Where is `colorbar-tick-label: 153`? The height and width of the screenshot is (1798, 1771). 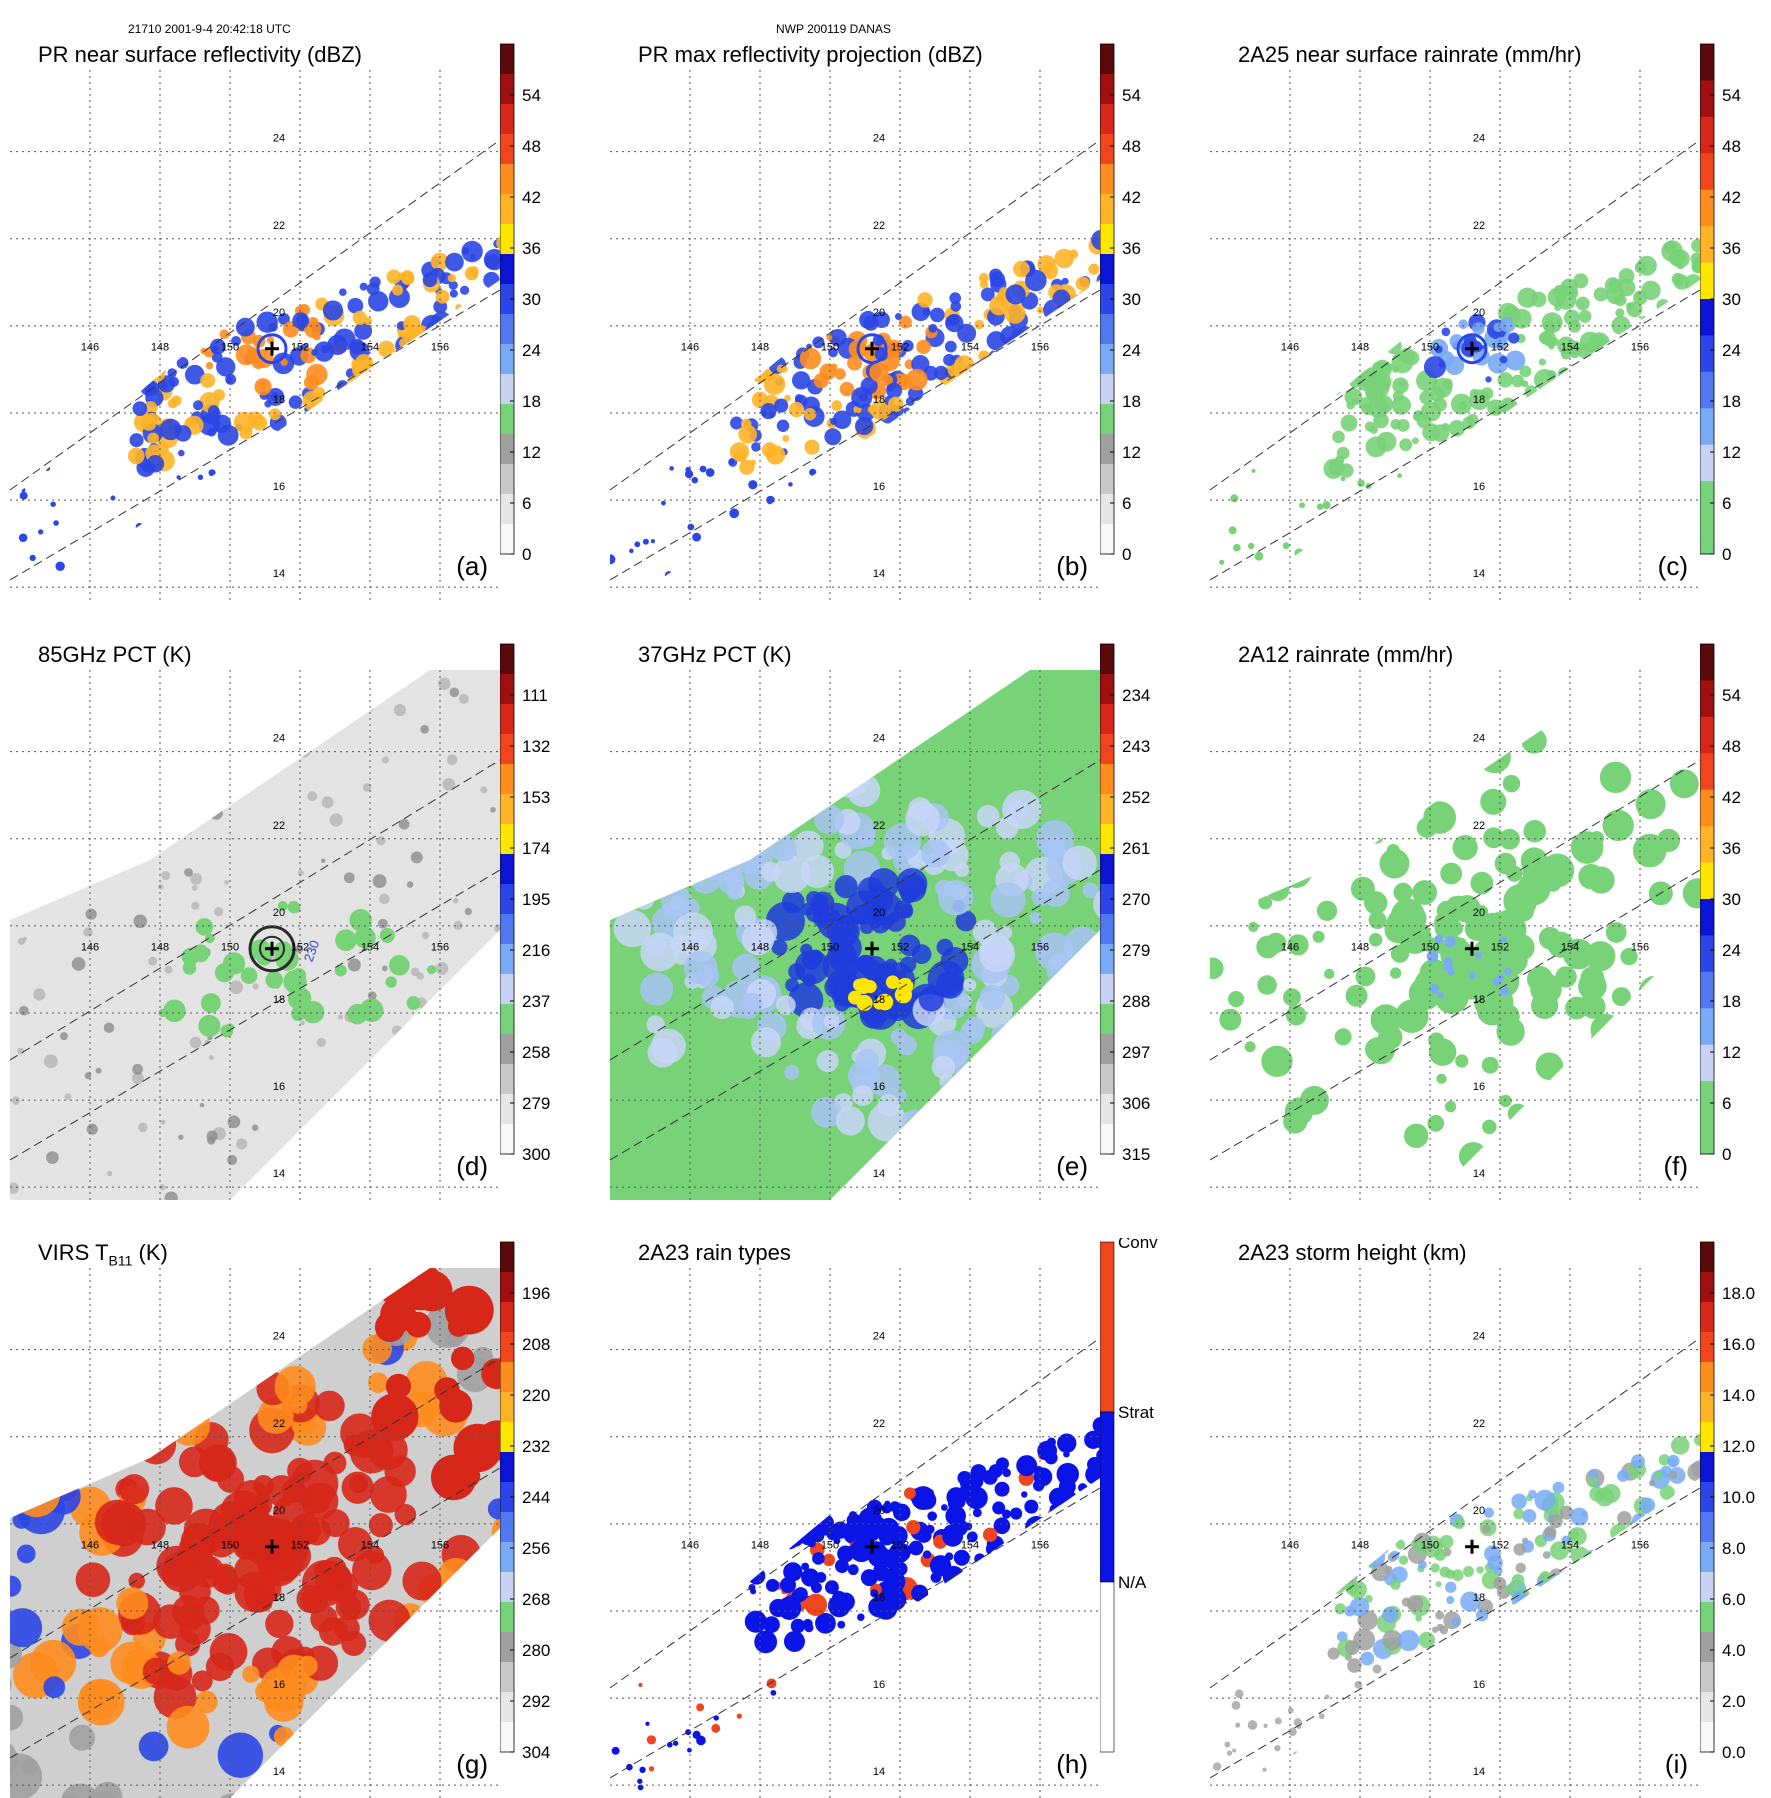
colorbar-tick-label: 153 is located at coordinates (536, 797).